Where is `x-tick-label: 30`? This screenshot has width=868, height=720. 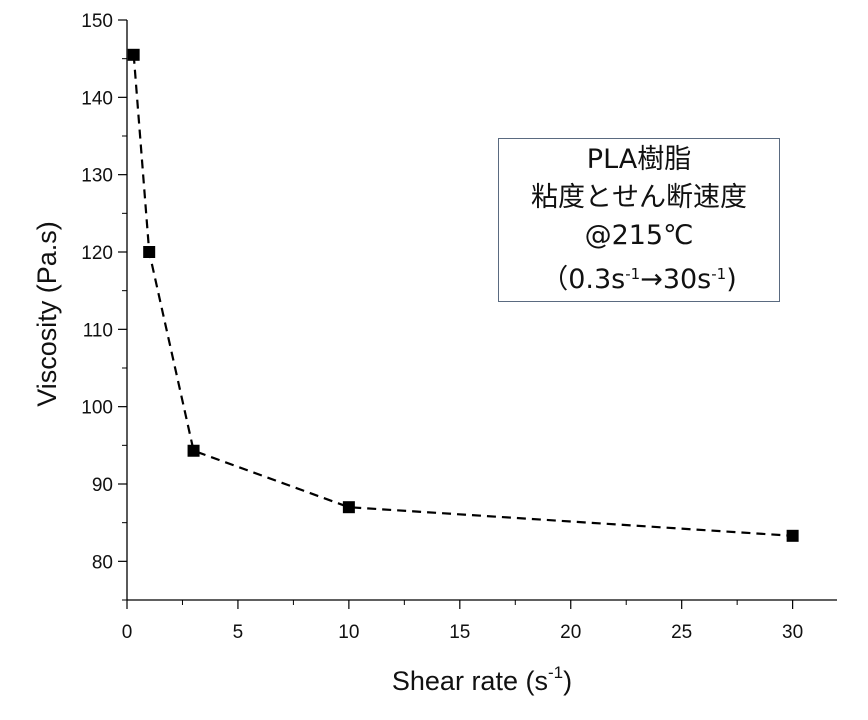 x-tick-label: 30 is located at coordinates (792, 632).